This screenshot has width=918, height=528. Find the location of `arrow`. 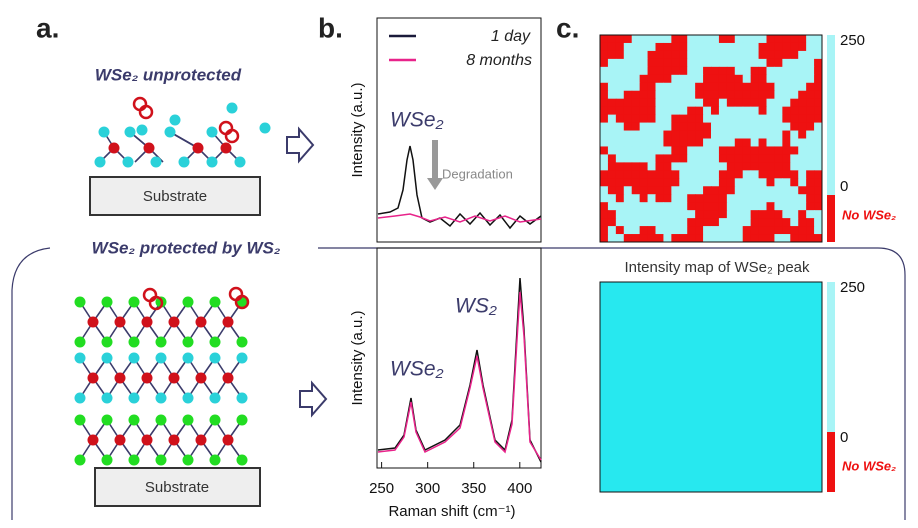

arrow is located at coordinates (300, 145).